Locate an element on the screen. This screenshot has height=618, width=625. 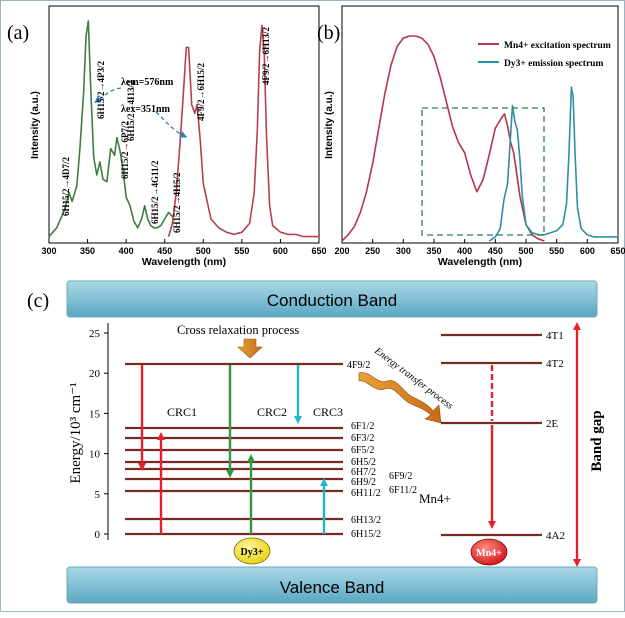
energy-axis-label: Energy/10³ cm⁻¹ is located at coordinates (76, 432).